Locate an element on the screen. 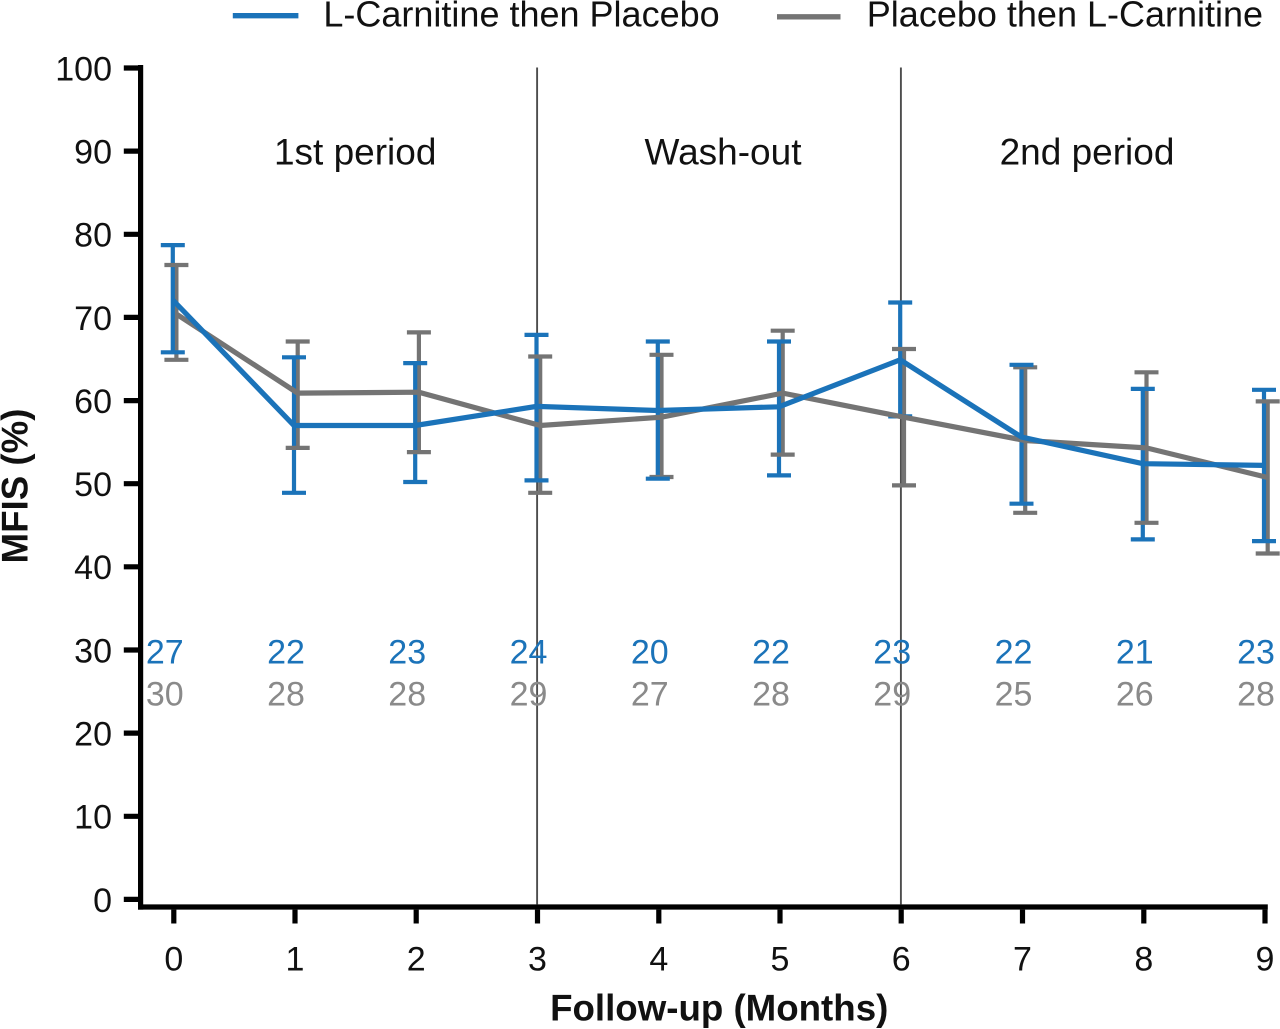  svg-text: 10 is located at coordinates (93, 818).